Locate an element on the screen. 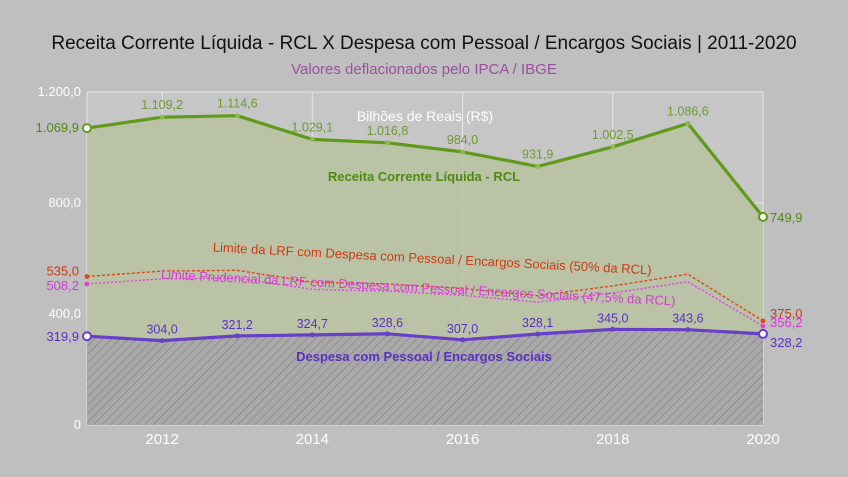 The image size is (848, 477). data-label-lrf: 375,0 is located at coordinates (786, 313).